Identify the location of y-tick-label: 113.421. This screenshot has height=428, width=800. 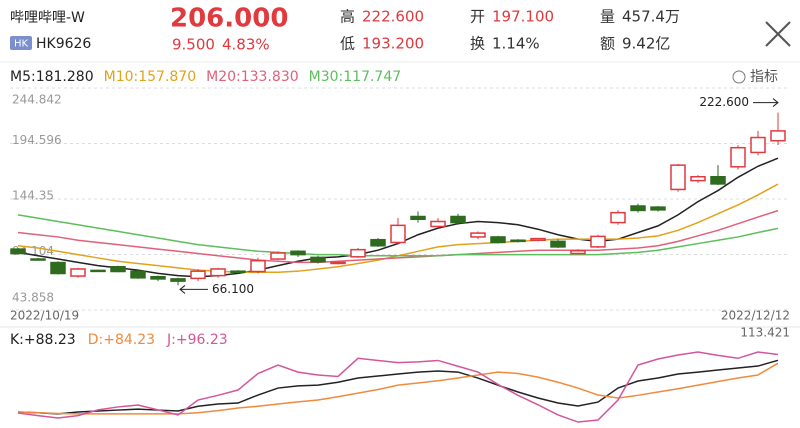
(765, 333).